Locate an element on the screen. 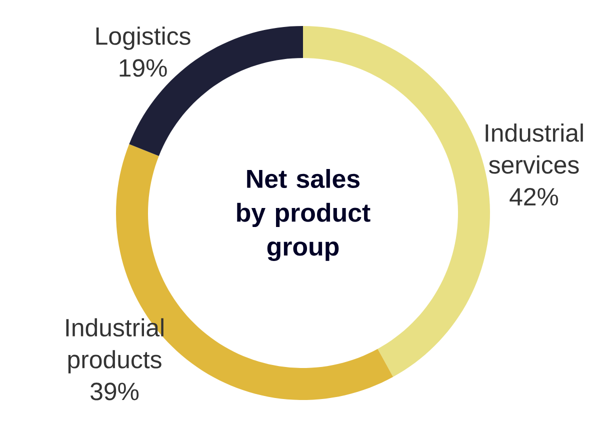 Image resolution: width=606 pixels, height=440 pixels. data-label: 42% is located at coordinates (534, 197).